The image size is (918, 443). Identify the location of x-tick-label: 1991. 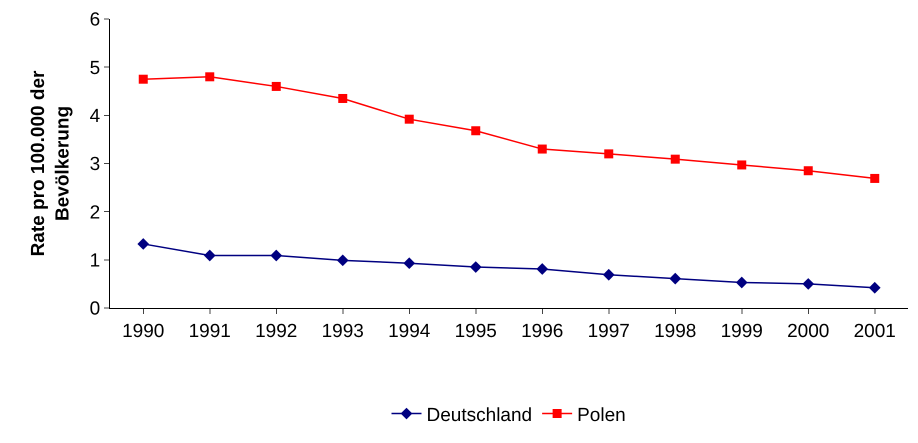
(209, 331).